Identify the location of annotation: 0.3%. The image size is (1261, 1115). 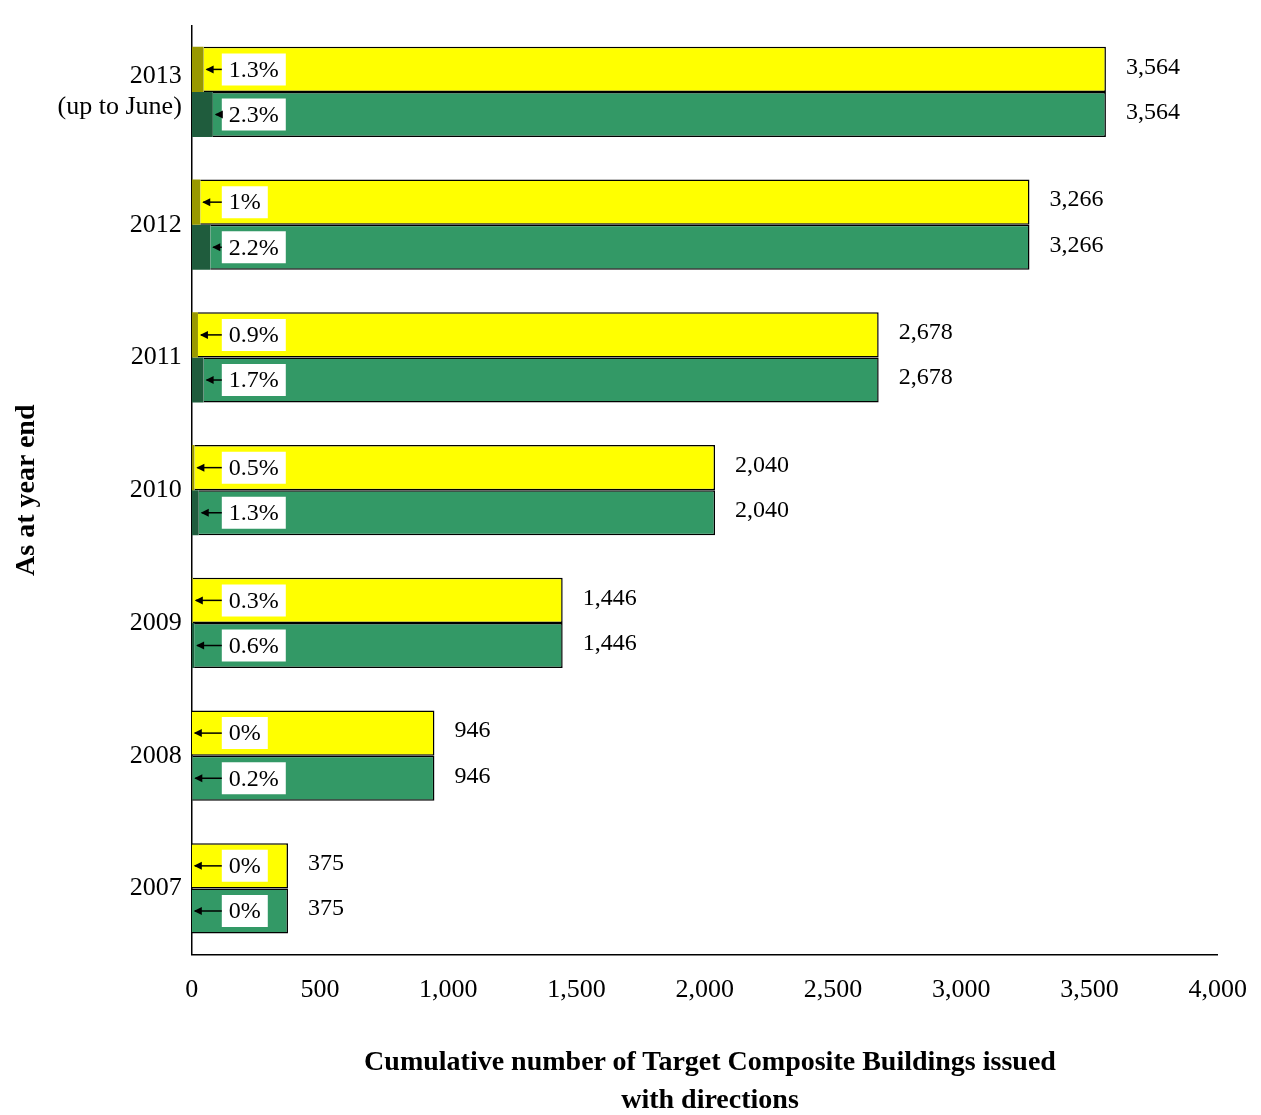
(253, 599).